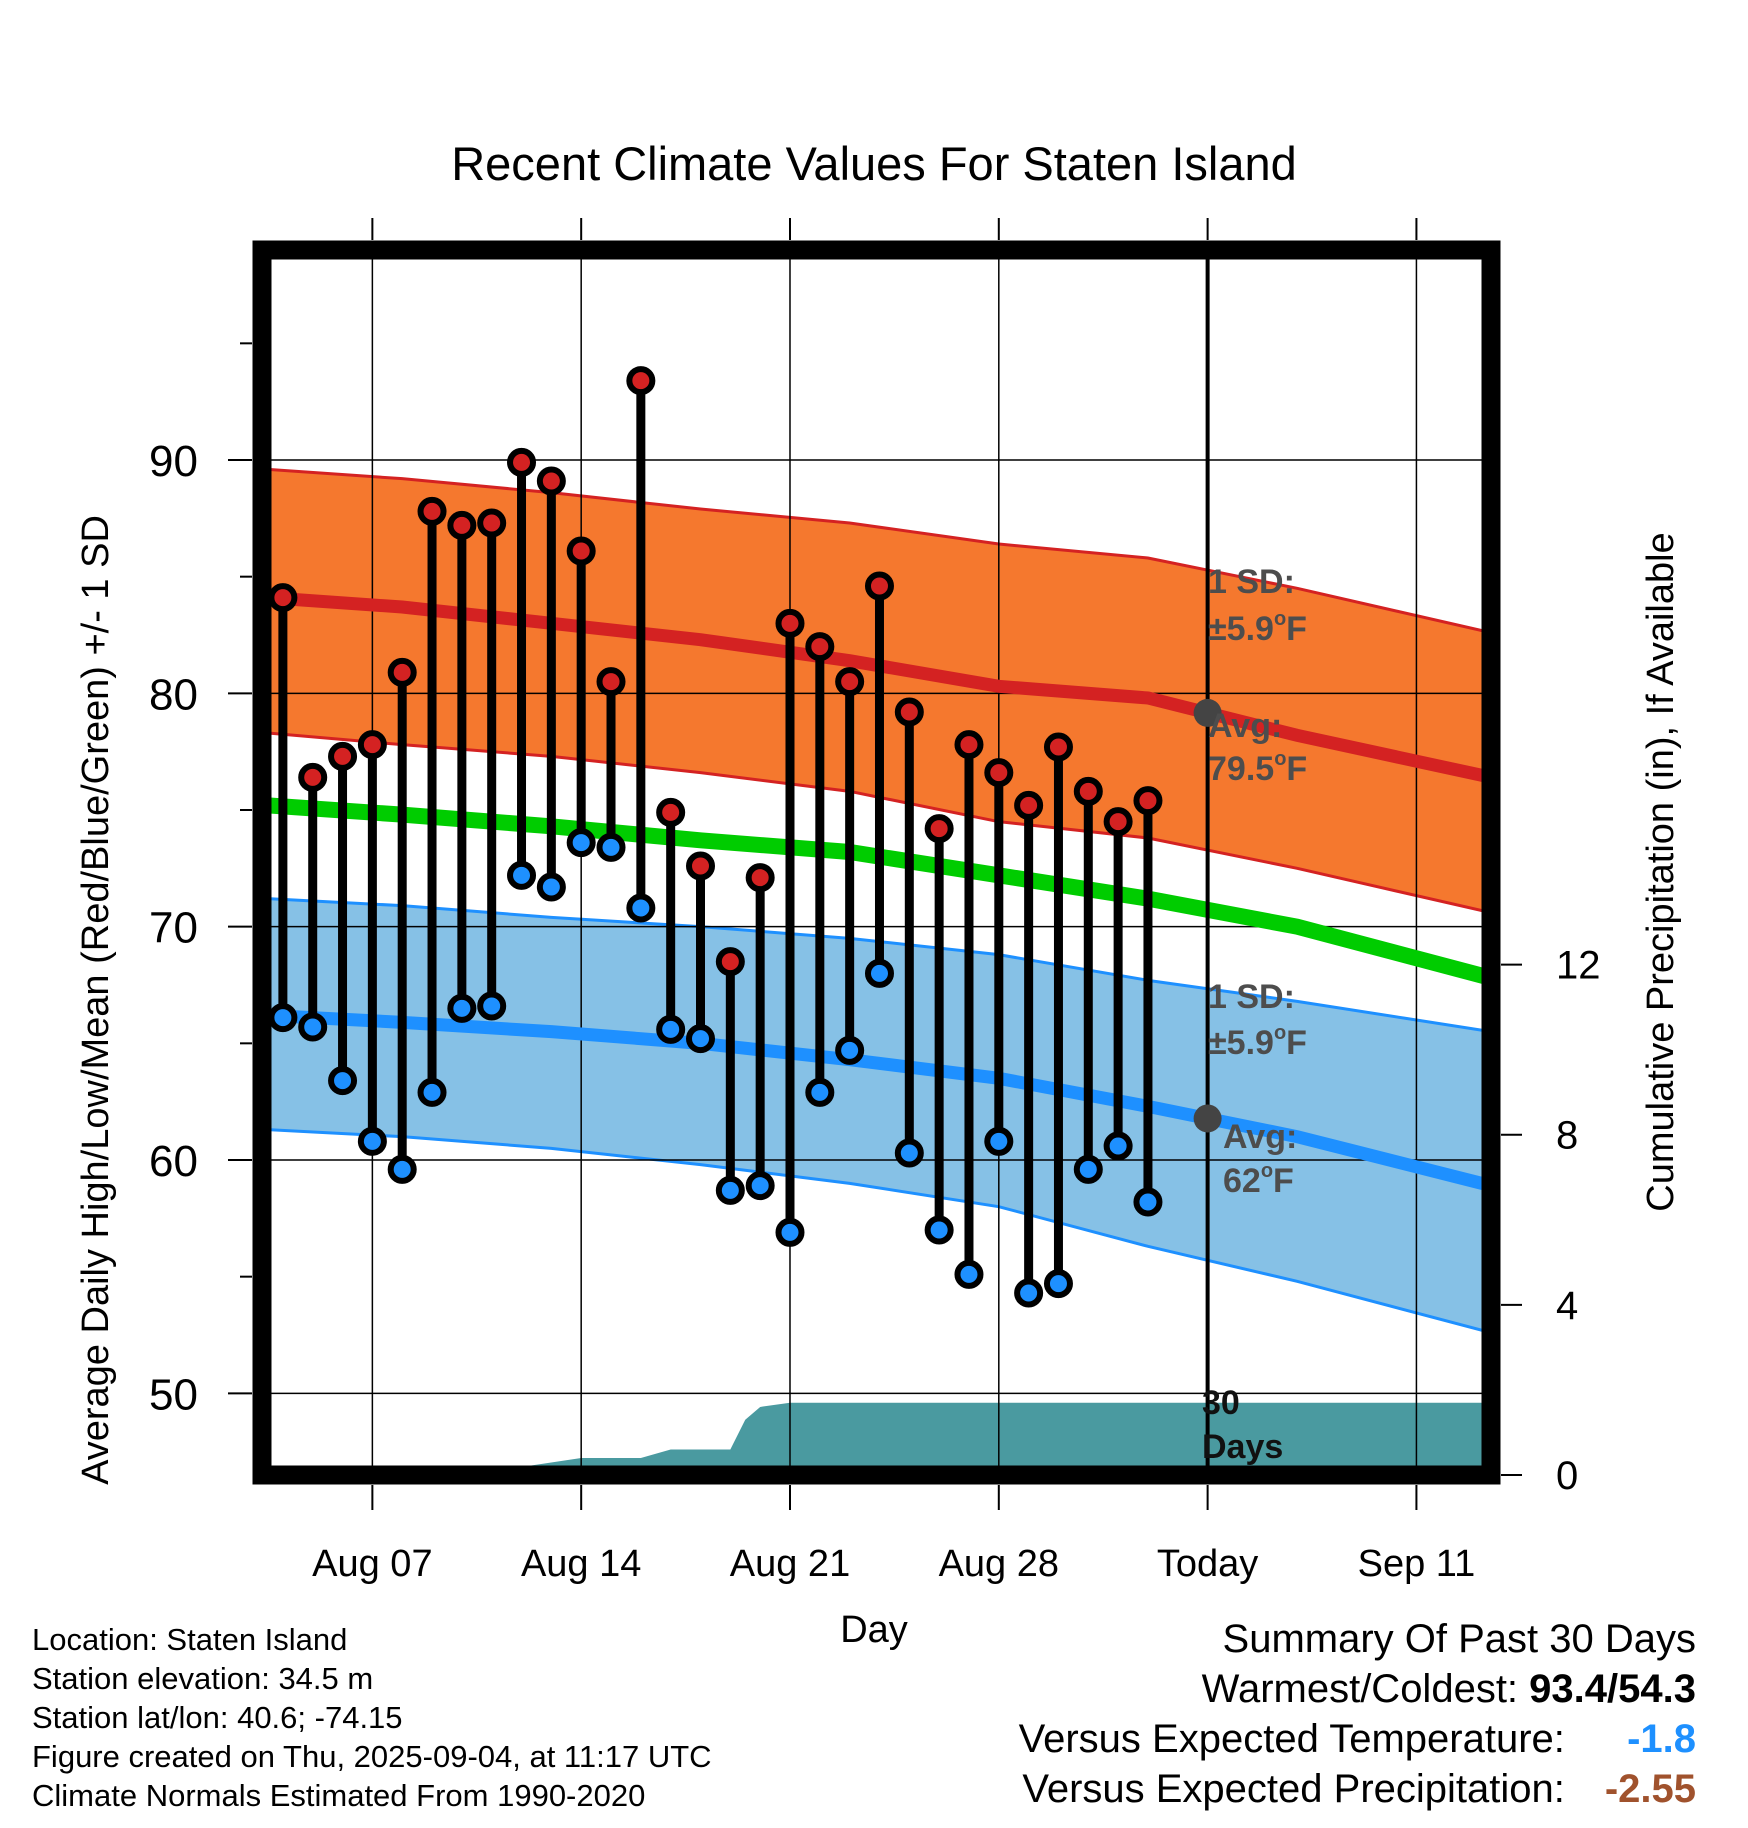 The height and width of the screenshot is (1828, 1748). I want to click on precipitation-area, so click(876, 1438).